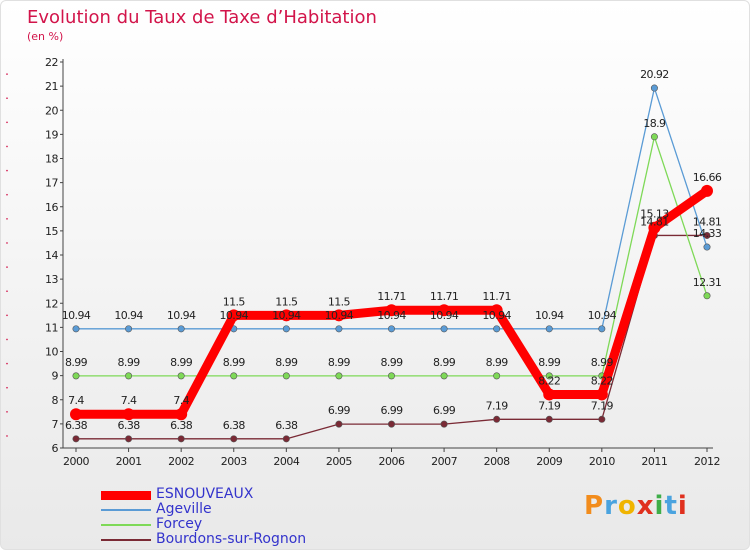 This screenshot has width=750, height=550. I want to click on y-tick-label: 7, so click(55, 424).